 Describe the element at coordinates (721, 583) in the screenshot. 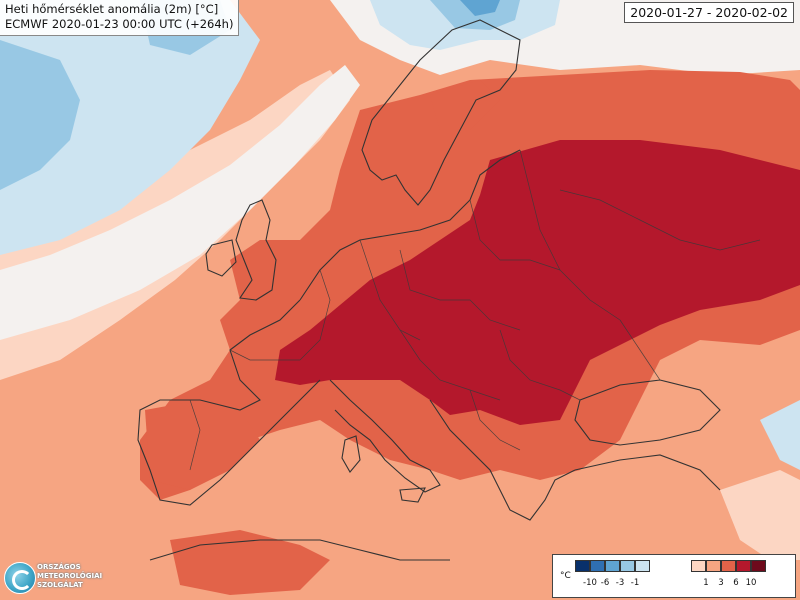

I see `legend-tick: 3` at that location.